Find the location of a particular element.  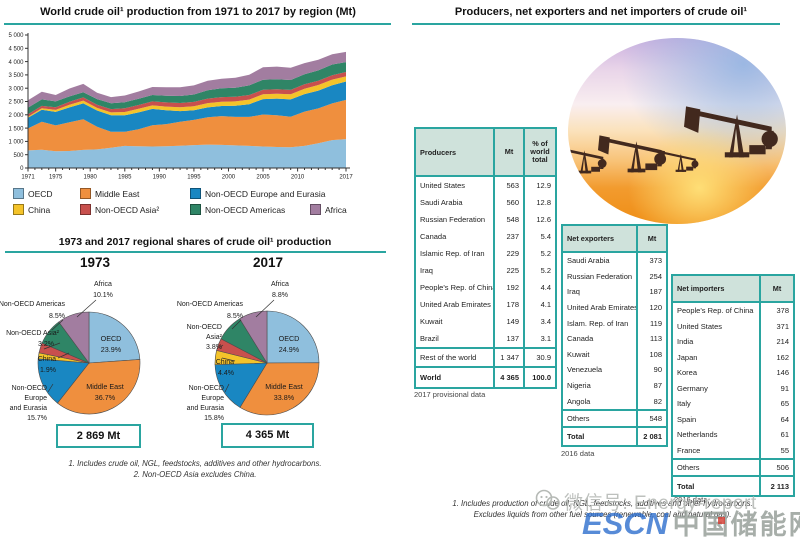

axis-tick-label: 1990 is located at coordinates (160, 178).